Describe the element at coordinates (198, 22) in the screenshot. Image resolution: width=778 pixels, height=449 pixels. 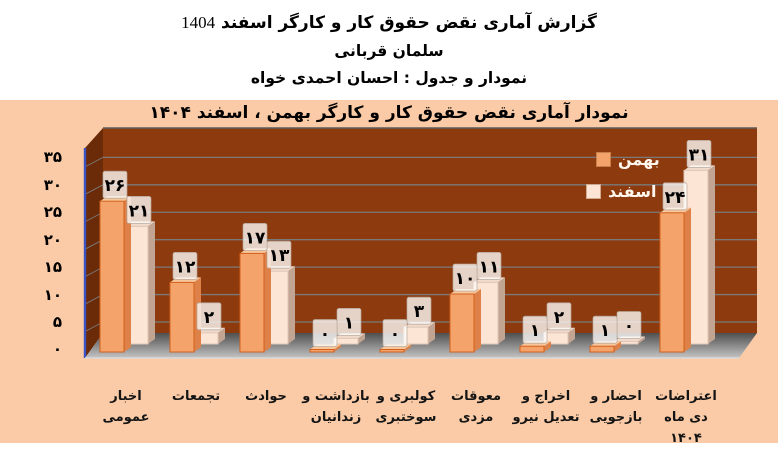
I see `report-title-year: 1404` at that location.